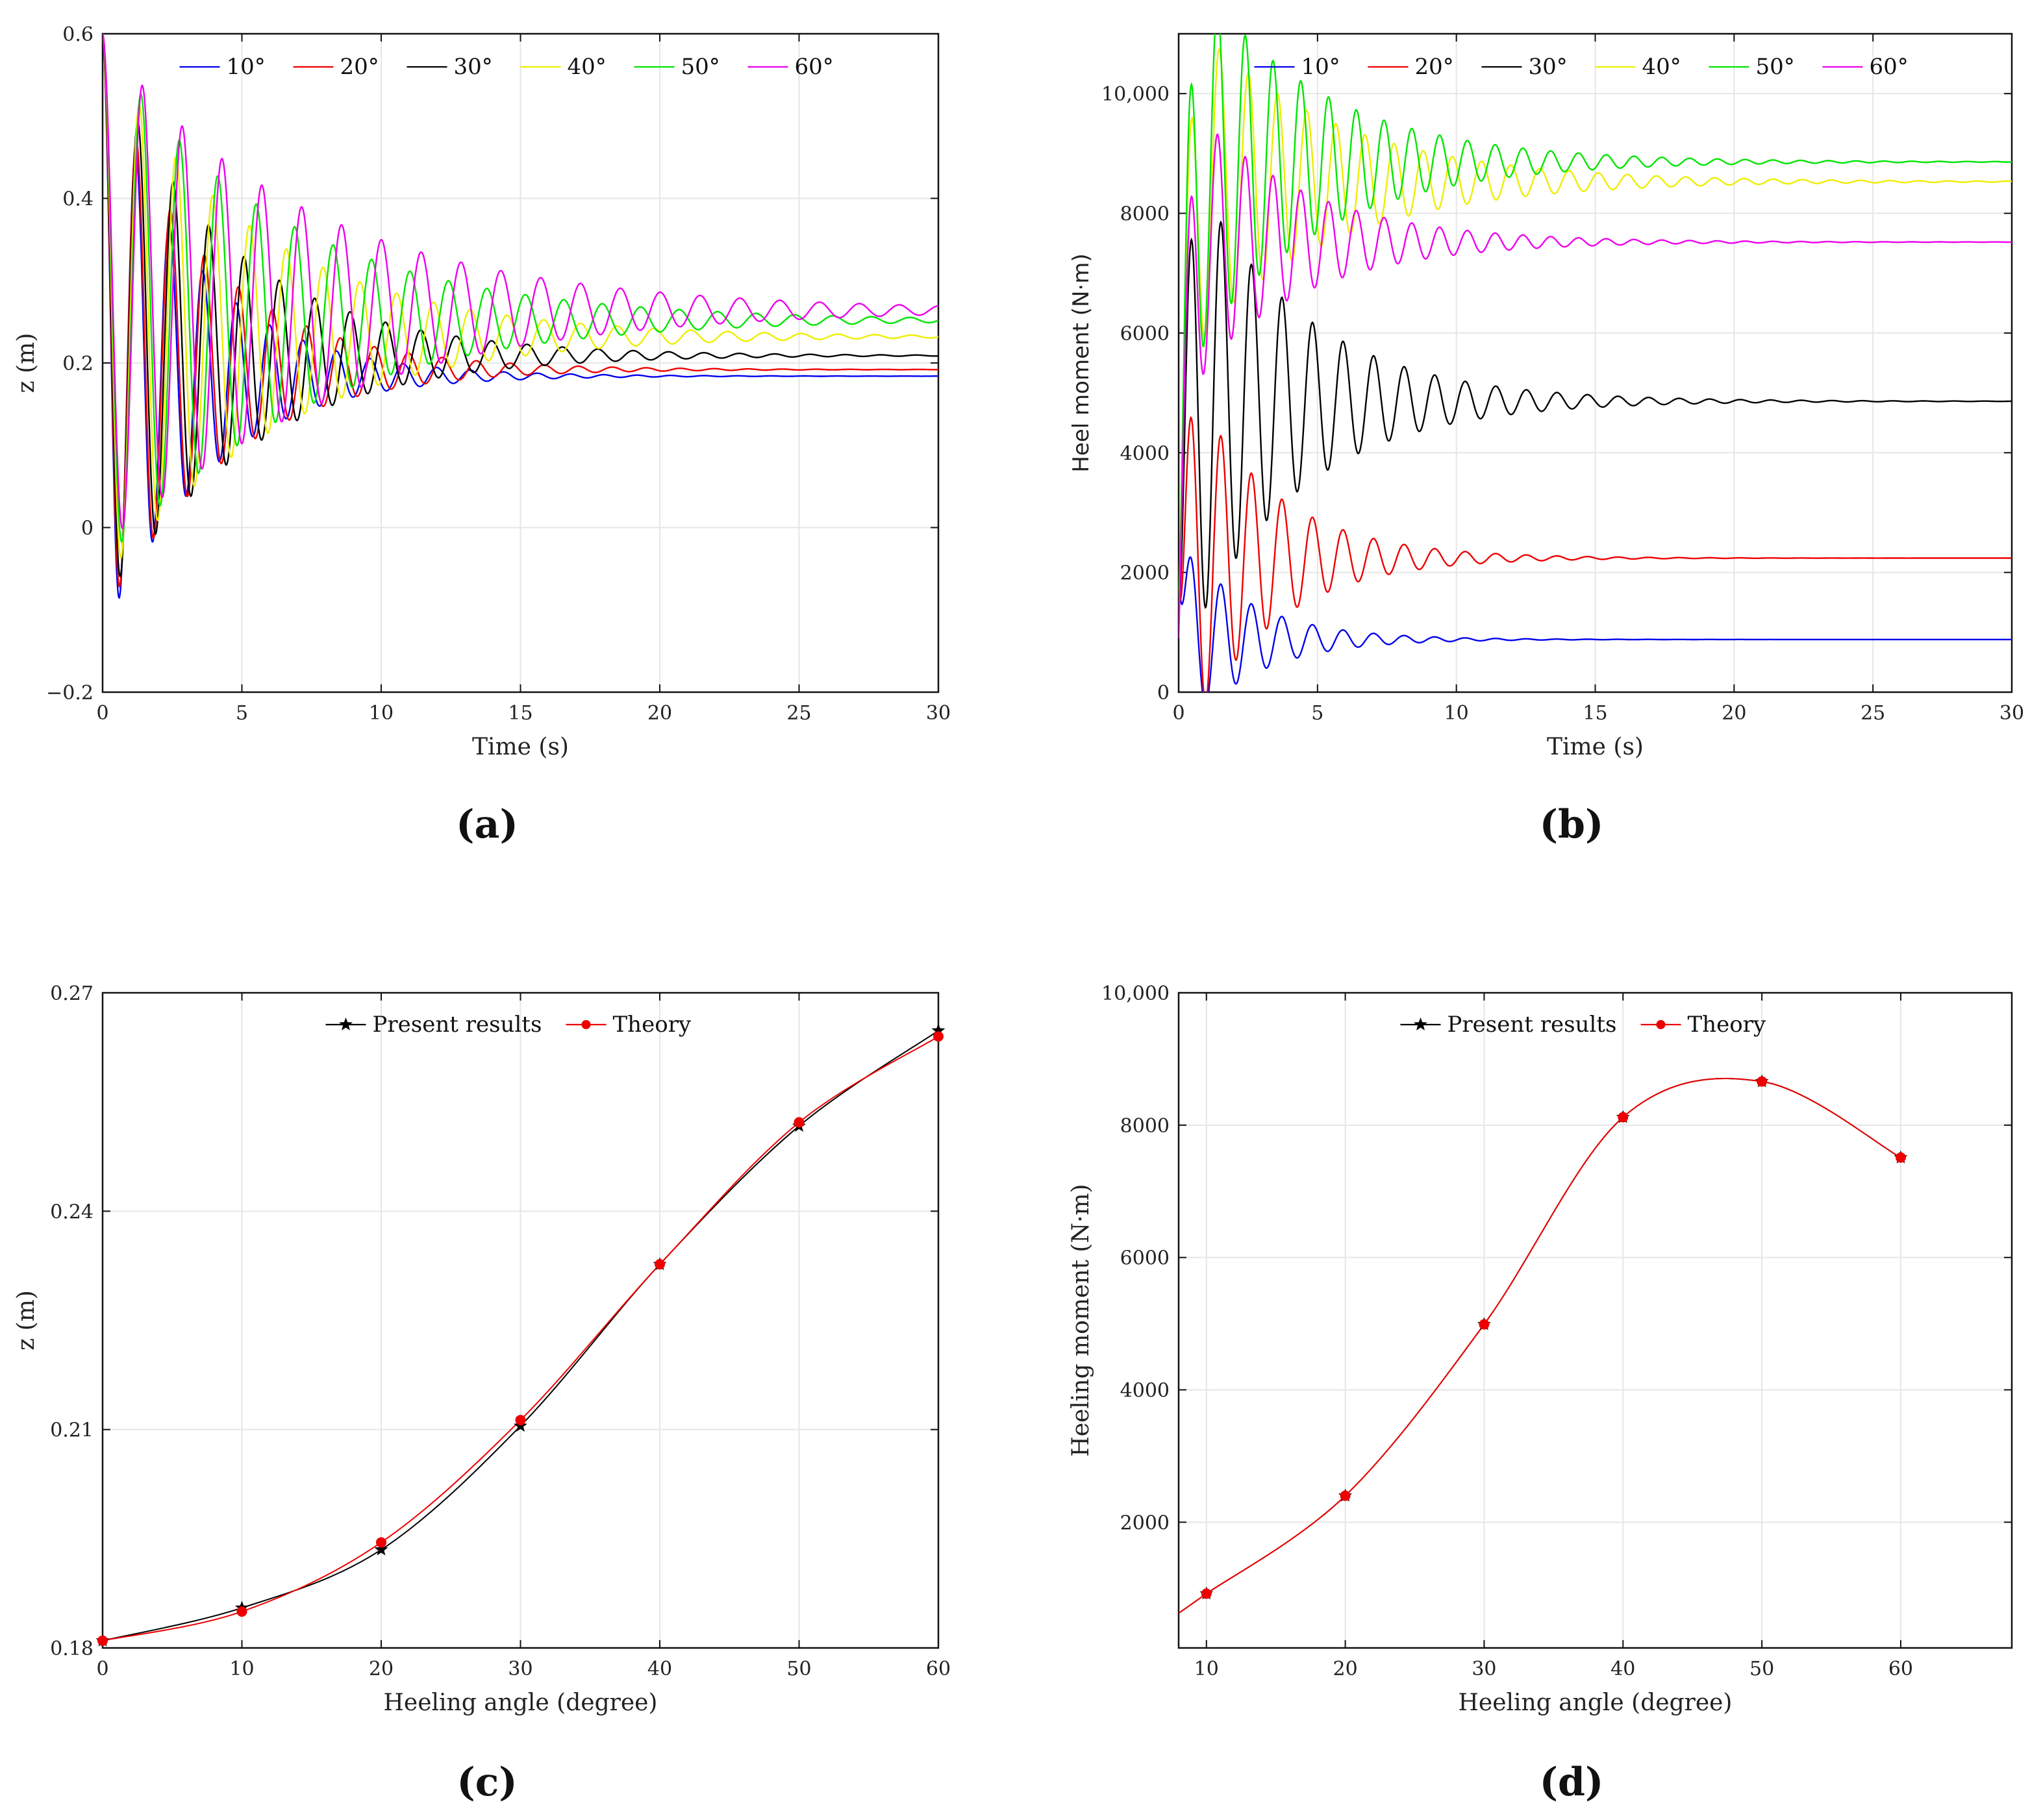 This screenshot has width=2030, height=1820. I want to click on legend-entry: 30°, so click(1524, 67).